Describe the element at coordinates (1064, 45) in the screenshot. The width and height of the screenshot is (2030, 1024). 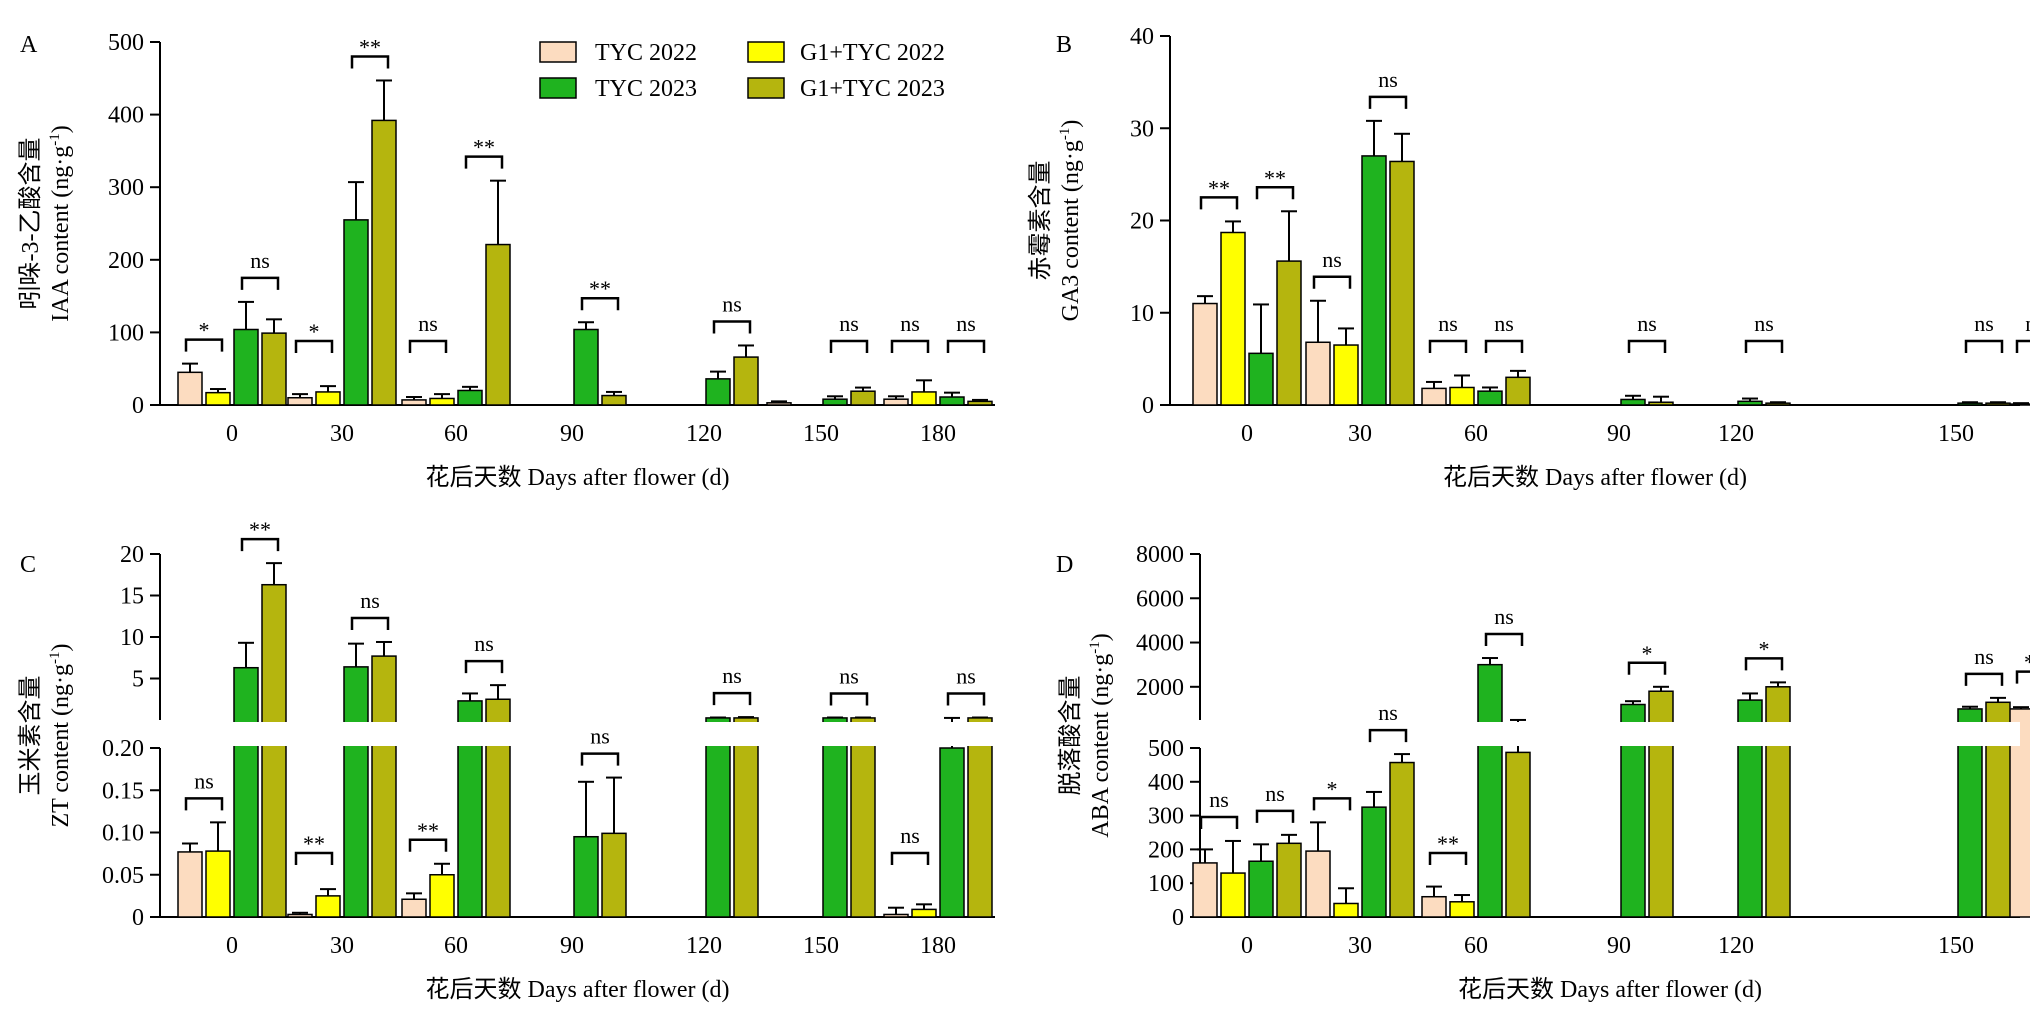
I see `panel-letter: B` at that location.